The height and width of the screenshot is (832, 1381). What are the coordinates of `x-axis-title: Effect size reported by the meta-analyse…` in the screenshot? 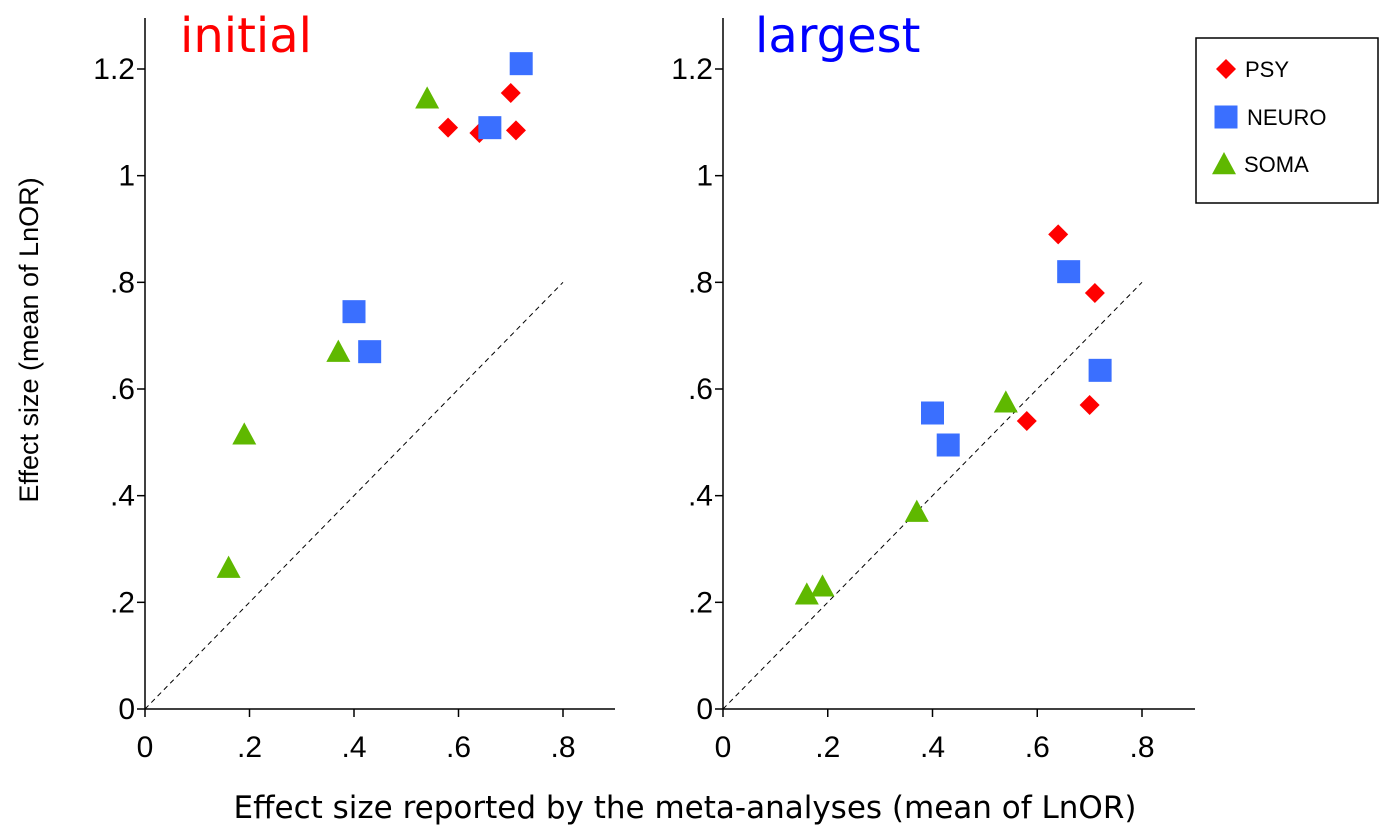 It's located at (685, 808).